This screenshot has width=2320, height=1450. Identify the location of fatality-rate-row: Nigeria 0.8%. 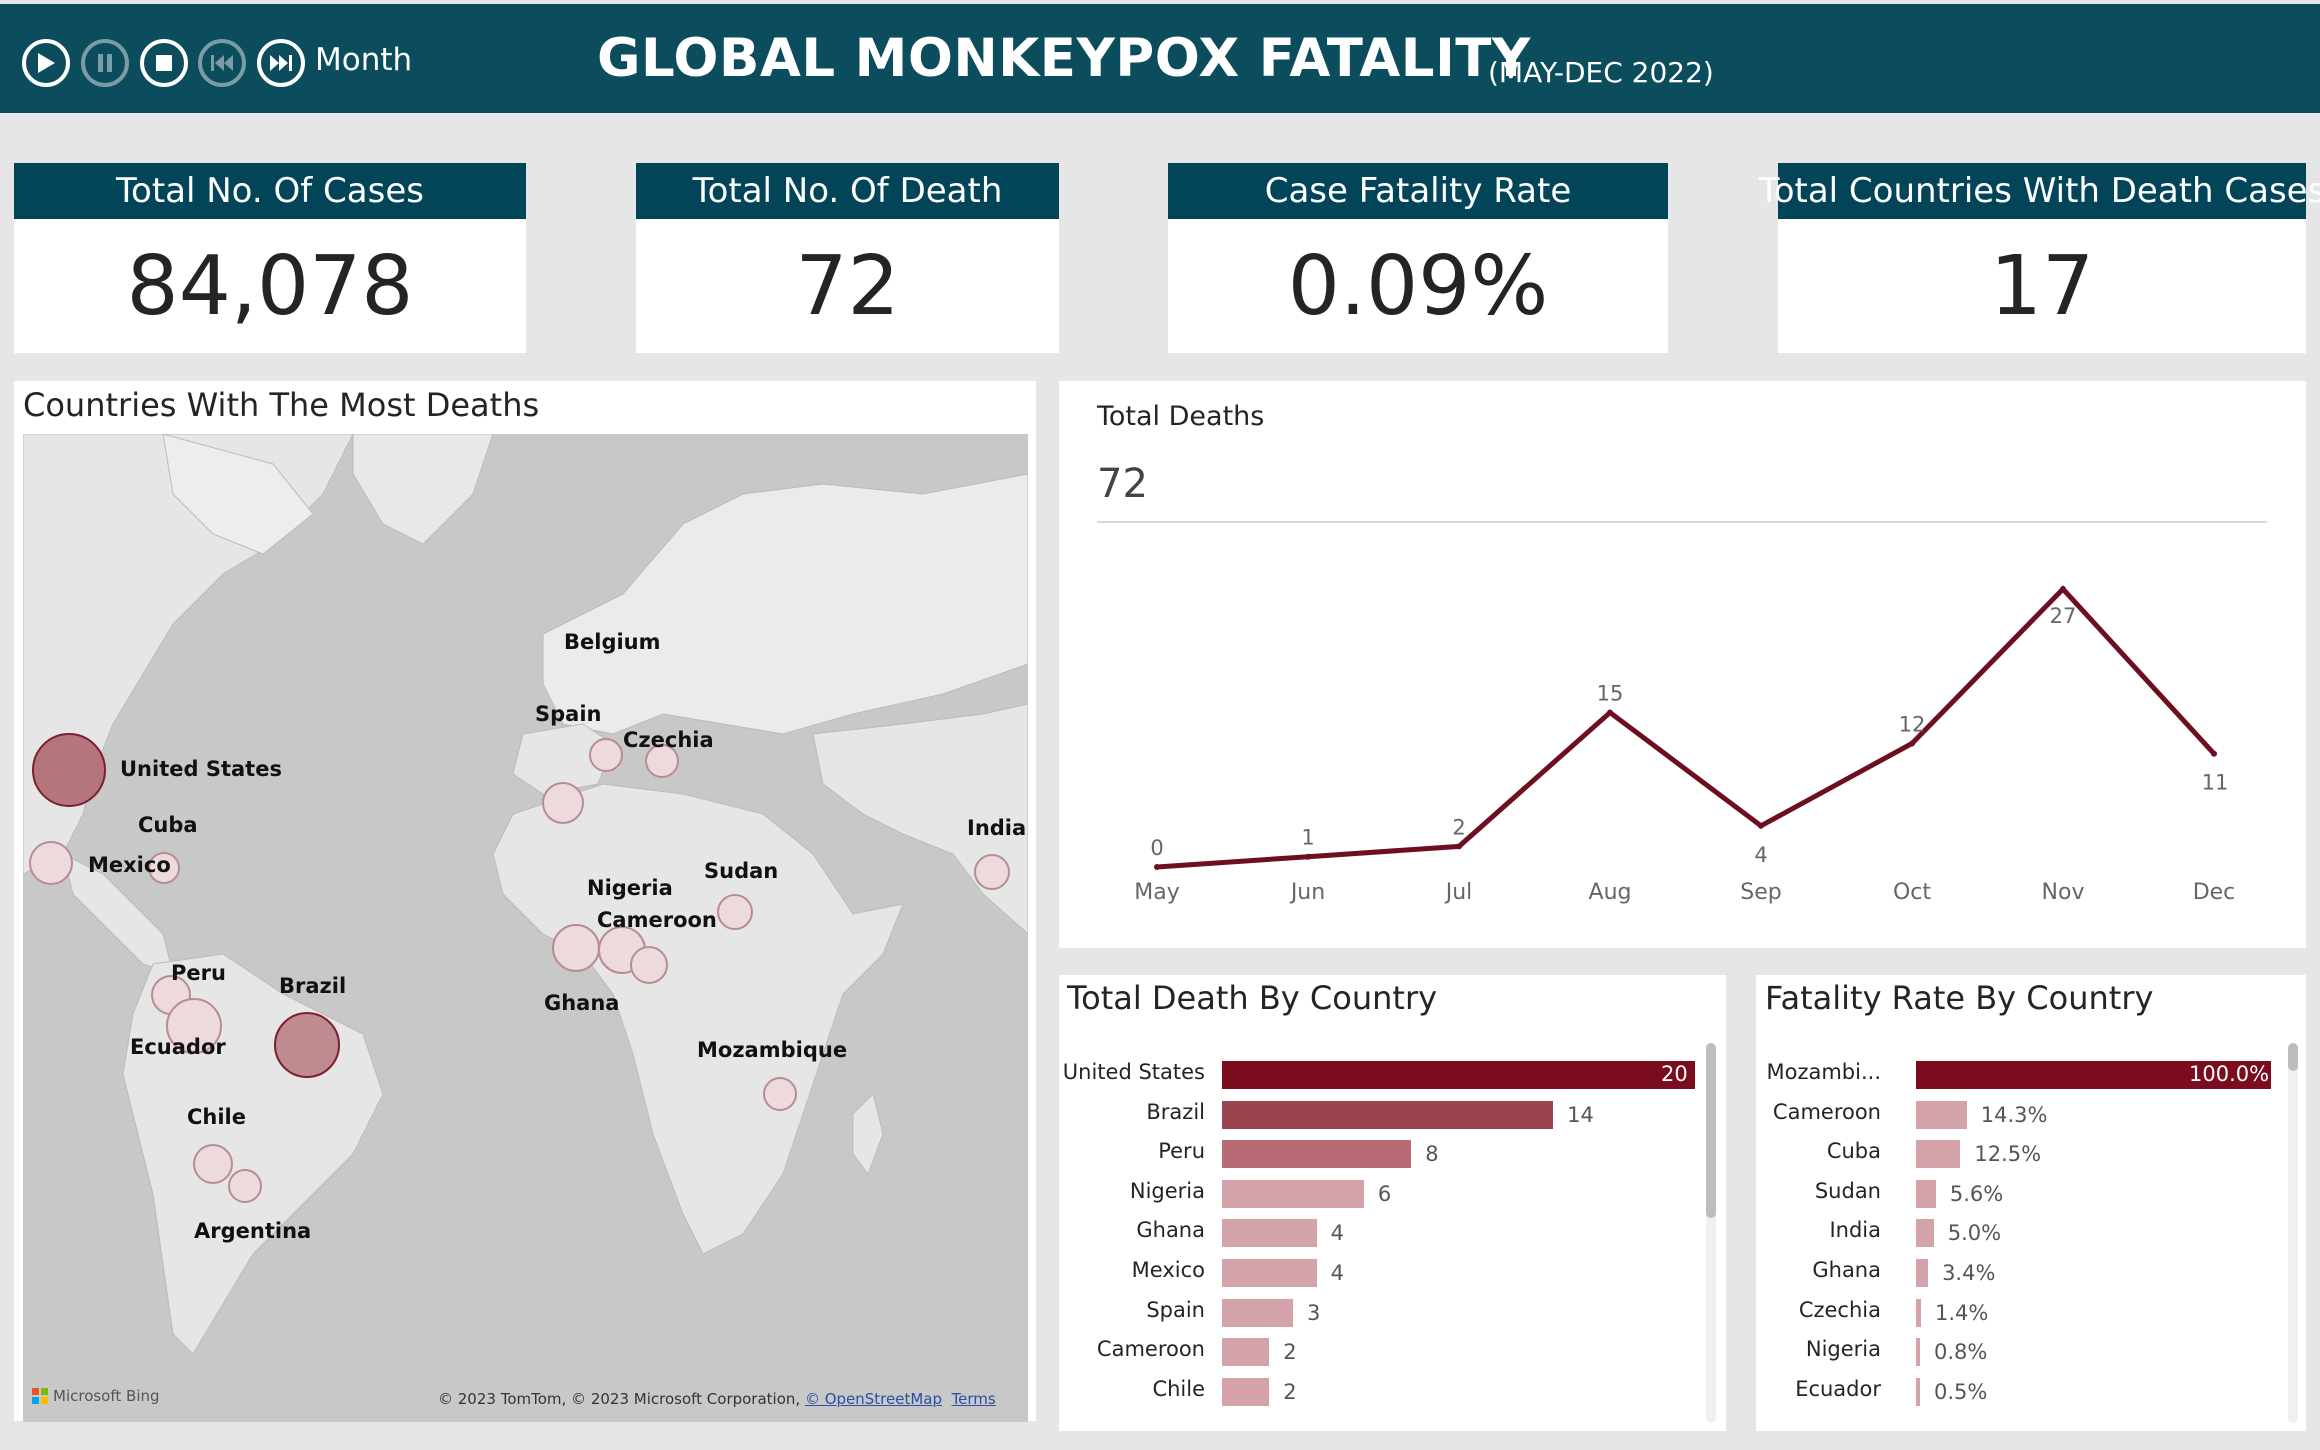
(2031, 1351).